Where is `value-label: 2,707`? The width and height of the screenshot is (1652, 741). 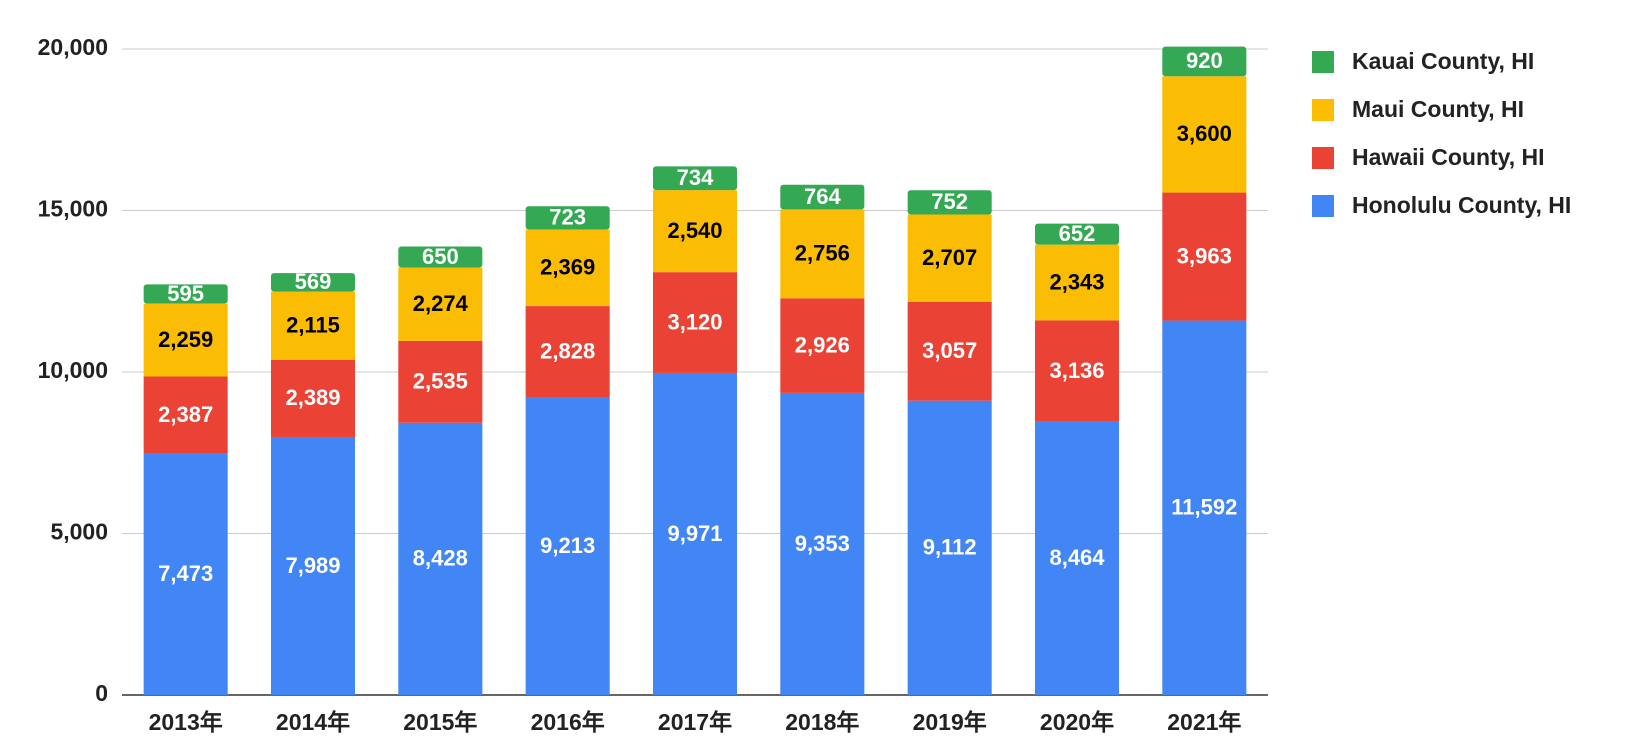 value-label: 2,707 is located at coordinates (949, 257).